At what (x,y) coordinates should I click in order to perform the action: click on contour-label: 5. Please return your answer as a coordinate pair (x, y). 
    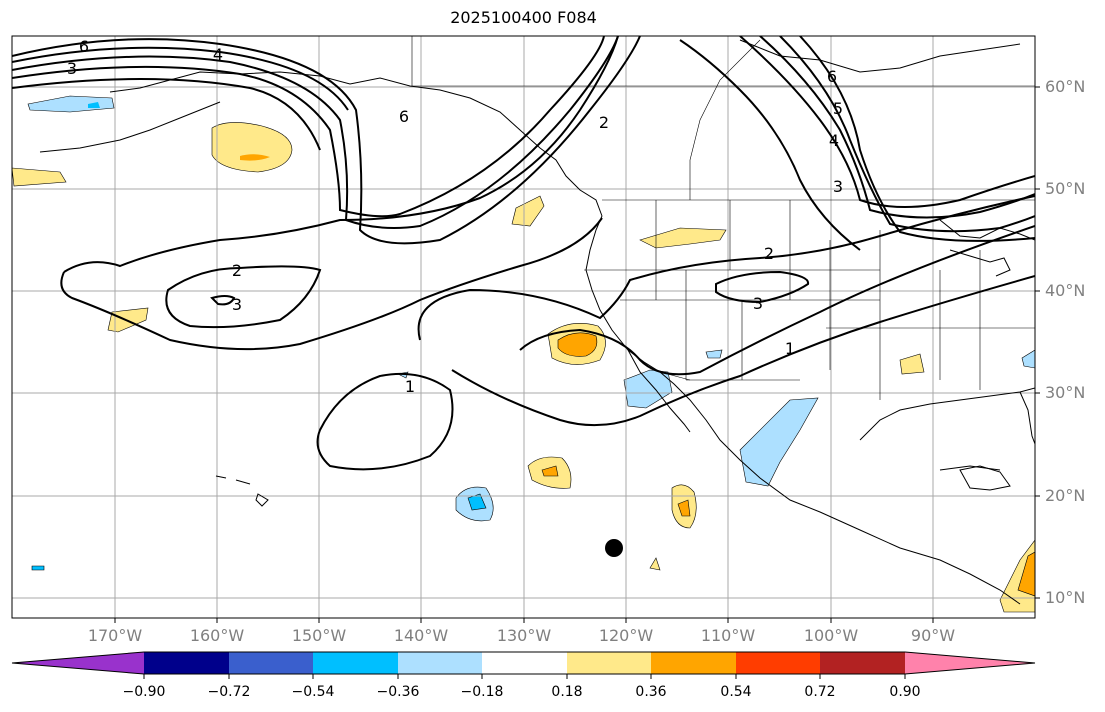
    Looking at the image, I should click on (838, 108).